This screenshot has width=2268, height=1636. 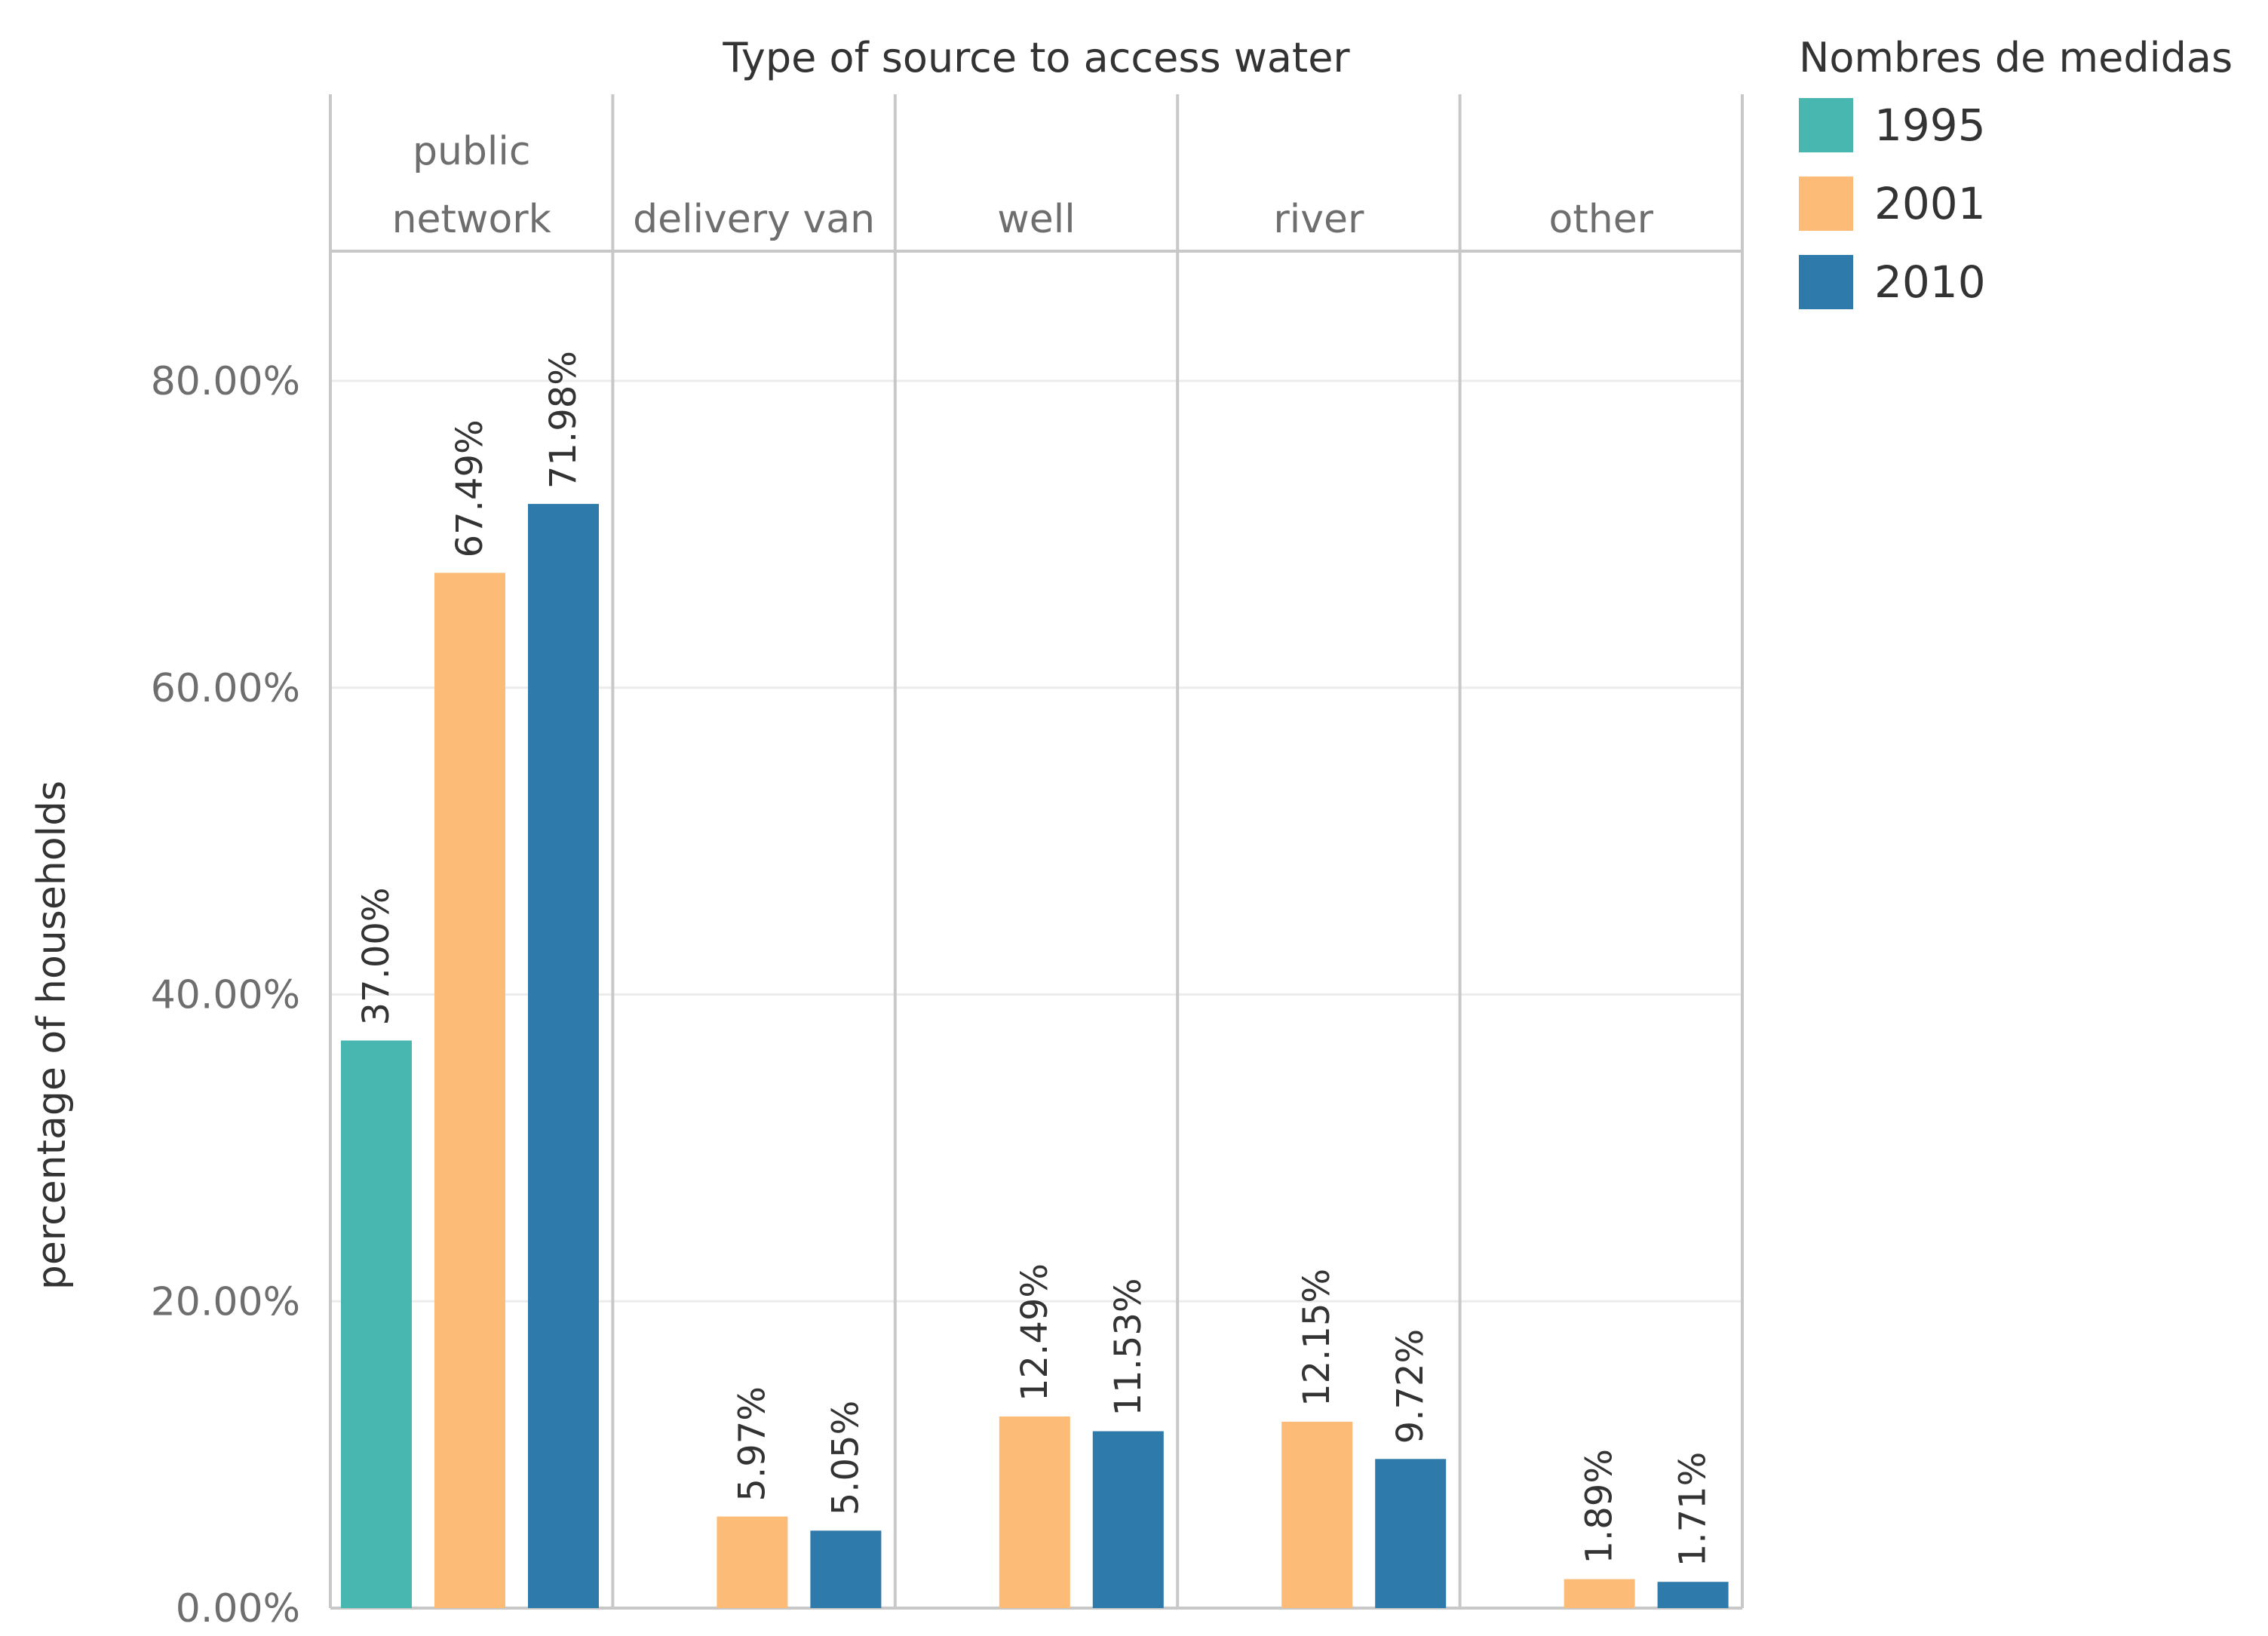 I want to click on bar-label: 71.98%, so click(x=563, y=420).